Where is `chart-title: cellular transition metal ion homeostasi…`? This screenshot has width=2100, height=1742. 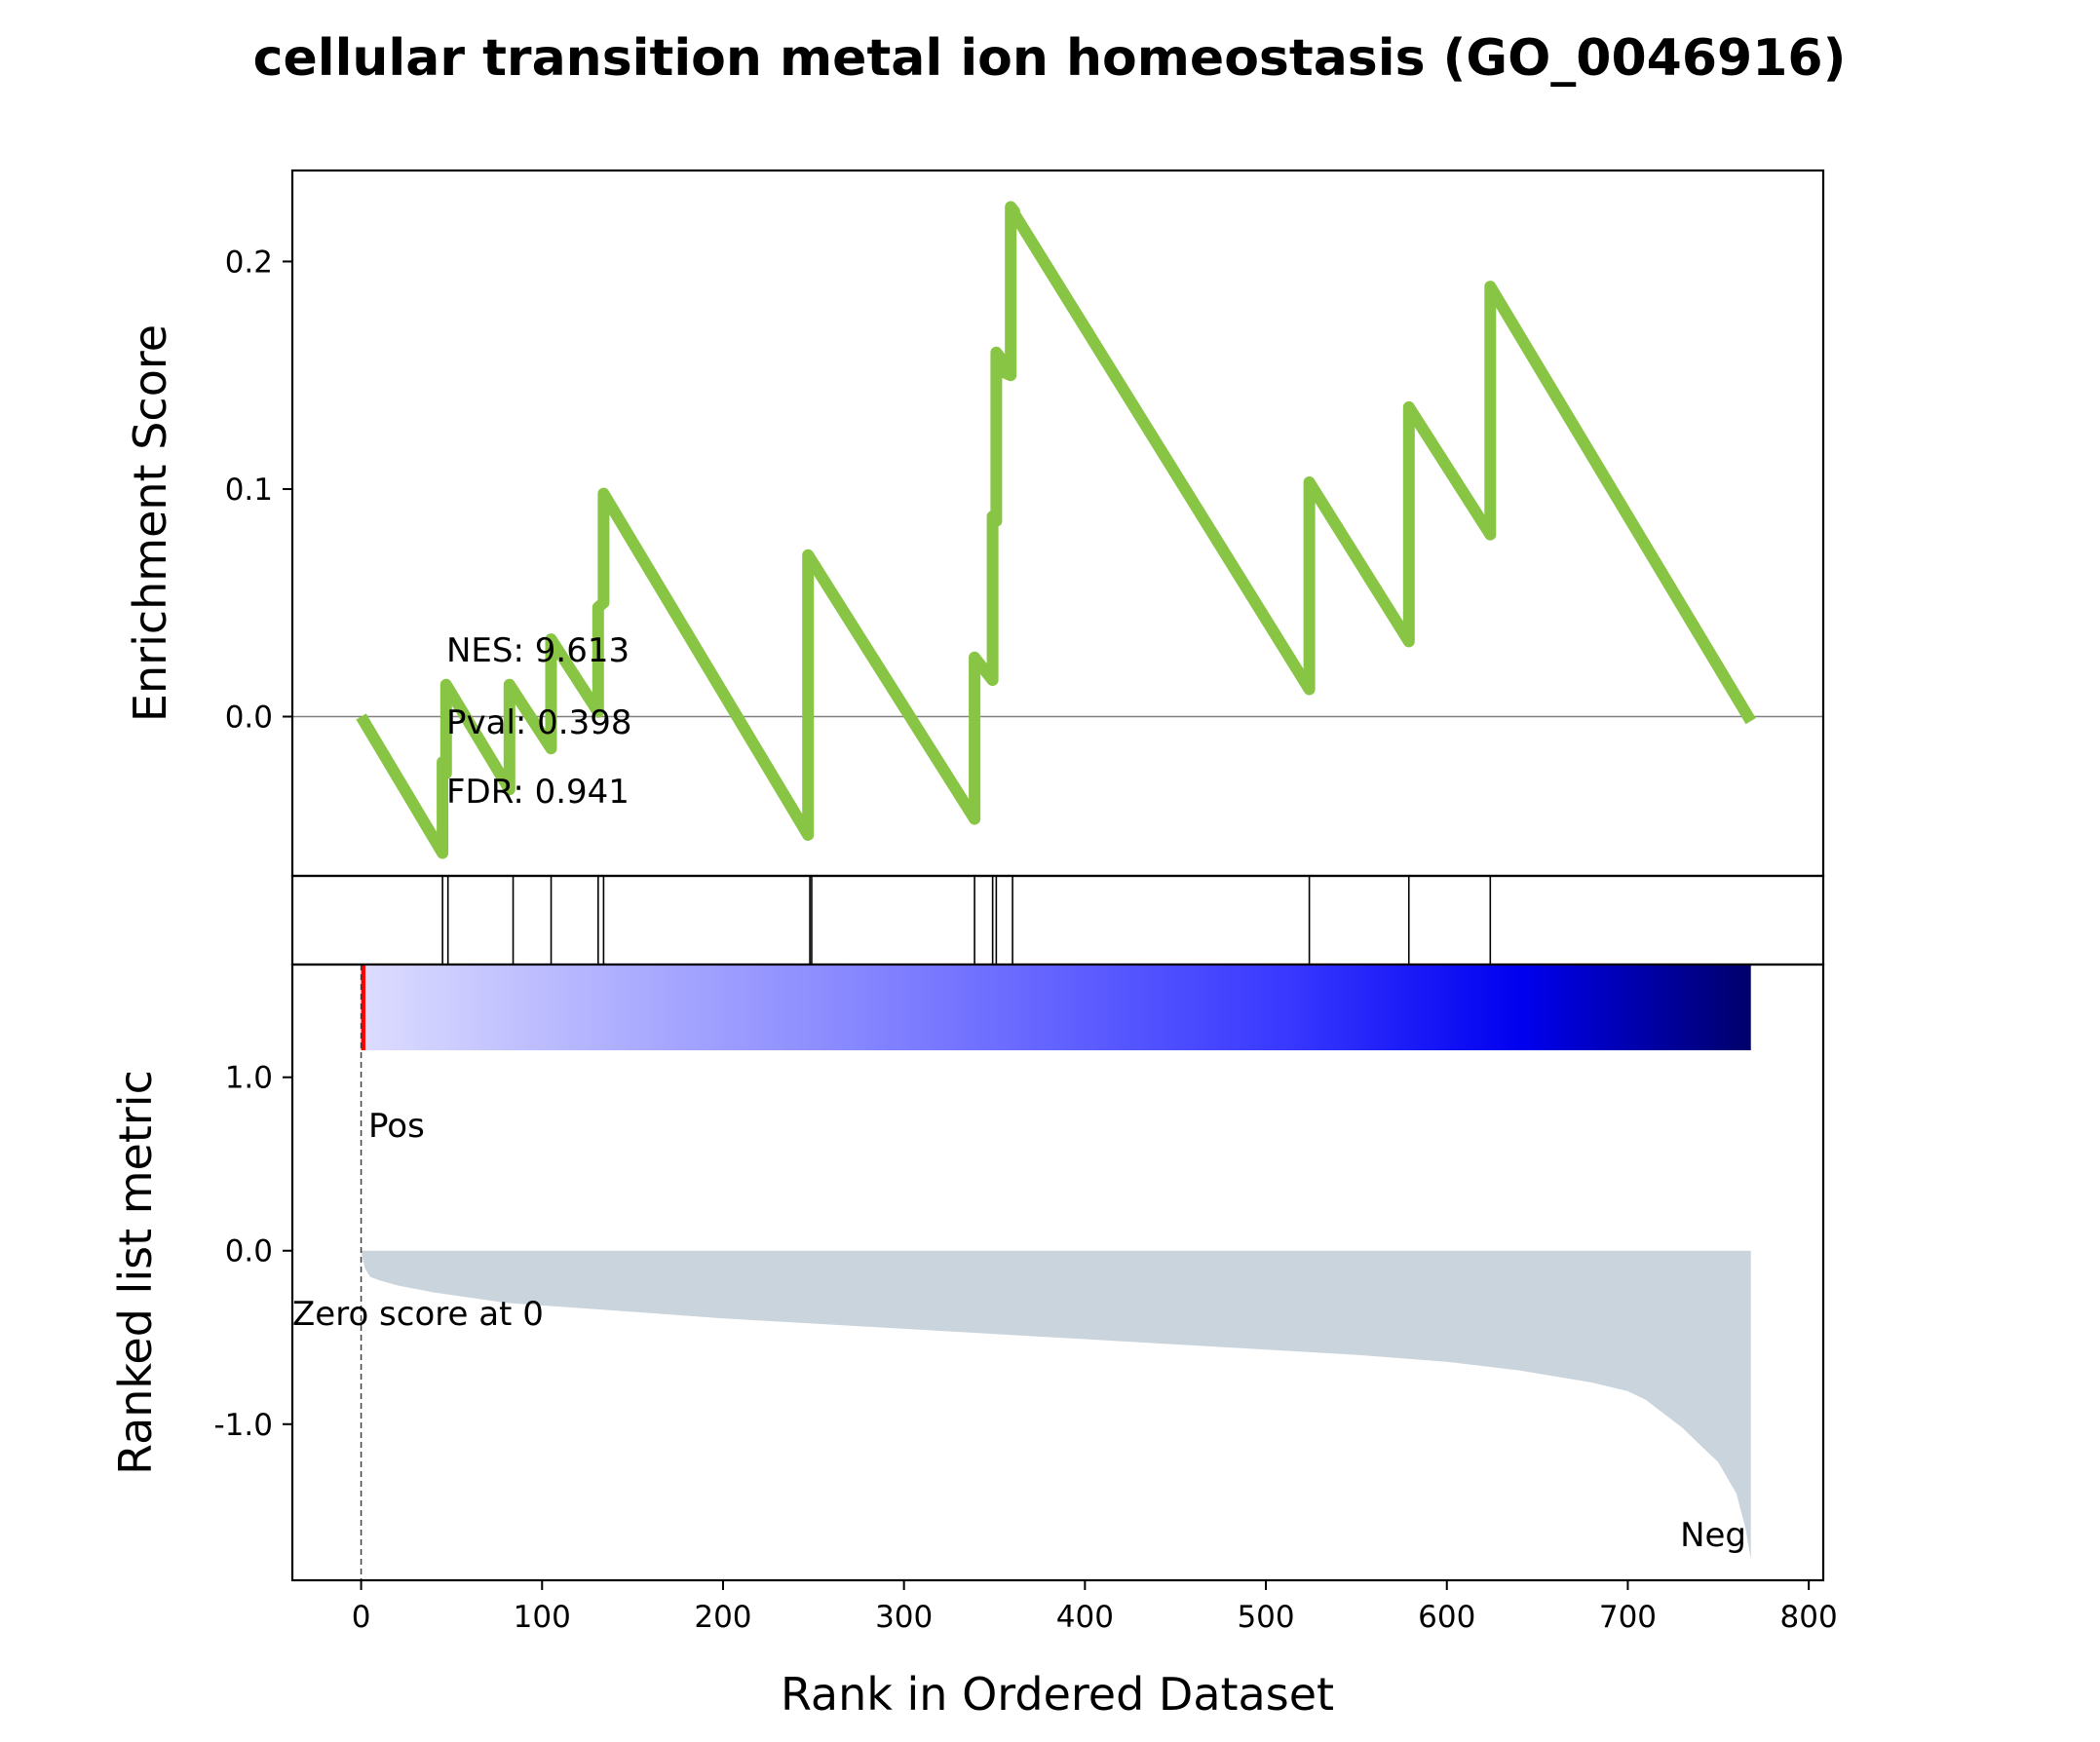
chart-title: cellular transition metal ion homeostasi… is located at coordinates (1050, 58).